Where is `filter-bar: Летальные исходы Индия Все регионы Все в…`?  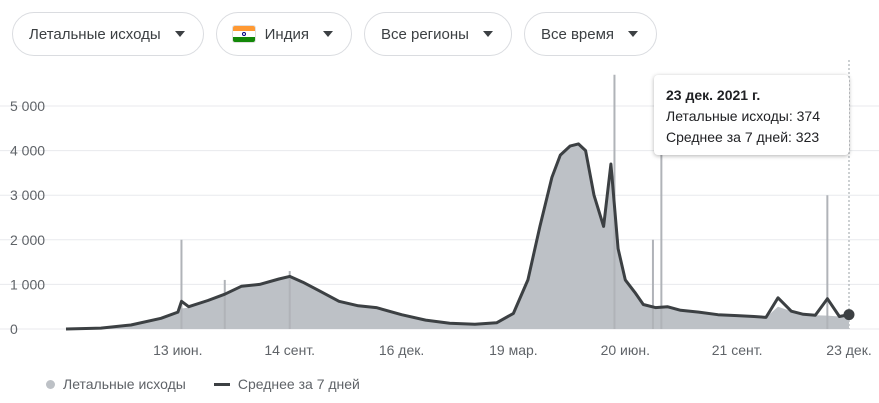
filter-bar: Летальные исходы Индия Все регионы Все в… is located at coordinates (335, 34).